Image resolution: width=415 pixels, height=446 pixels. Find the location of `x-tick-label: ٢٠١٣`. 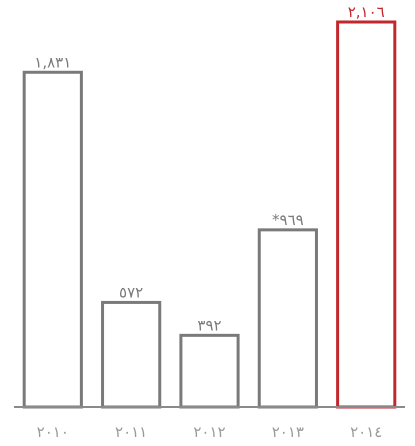

x-tick-label: ٢٠١٣ is located at coordinates (288, 432).